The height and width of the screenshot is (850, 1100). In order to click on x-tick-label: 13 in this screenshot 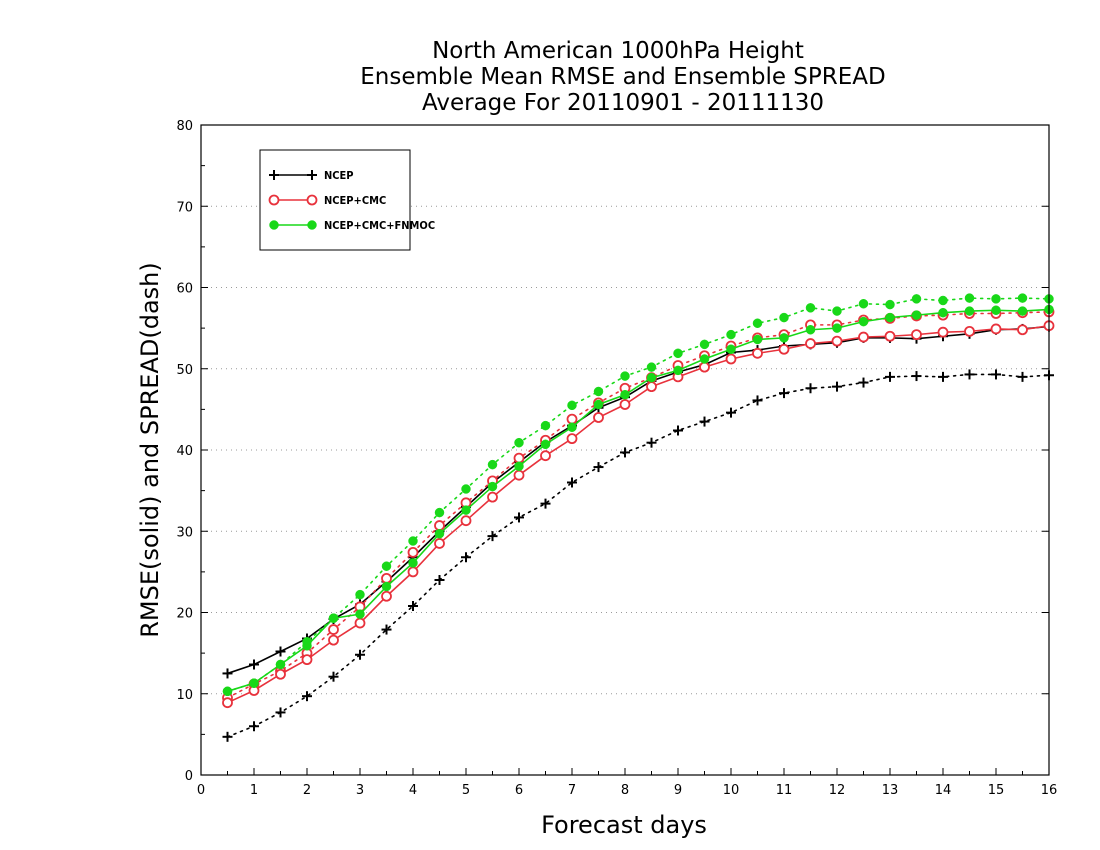, I will do `click(890, 790)`.